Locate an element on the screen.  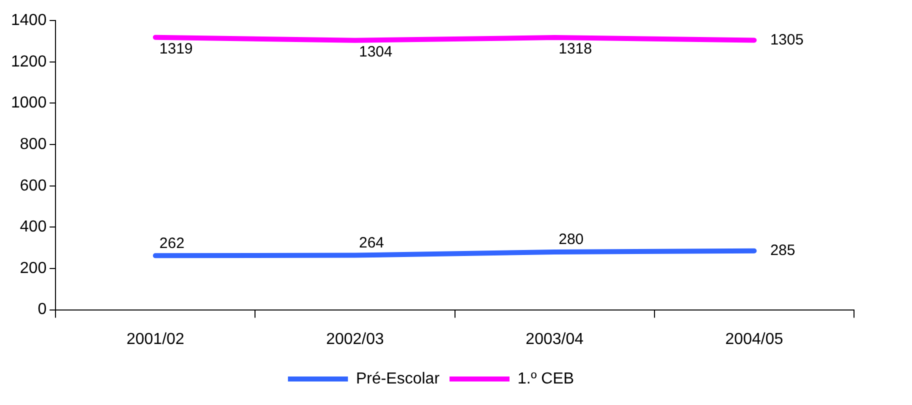
legend-label: Pré-Escolar is located at coordinates (398, 379).